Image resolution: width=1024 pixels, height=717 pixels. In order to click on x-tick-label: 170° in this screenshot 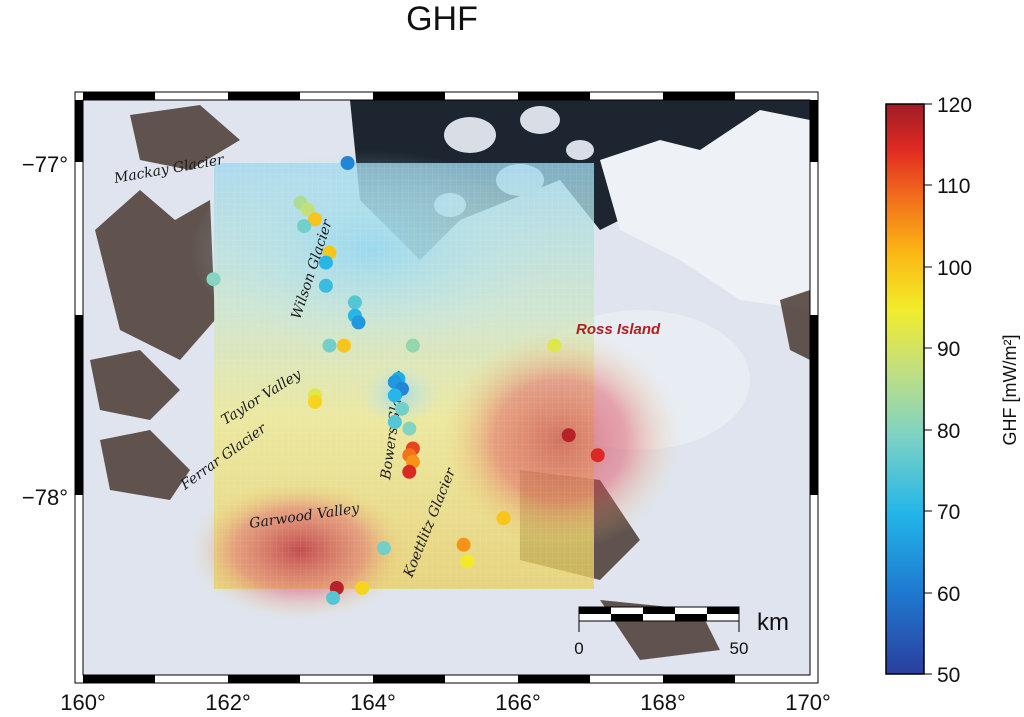, I will do `click(808, 702)`.